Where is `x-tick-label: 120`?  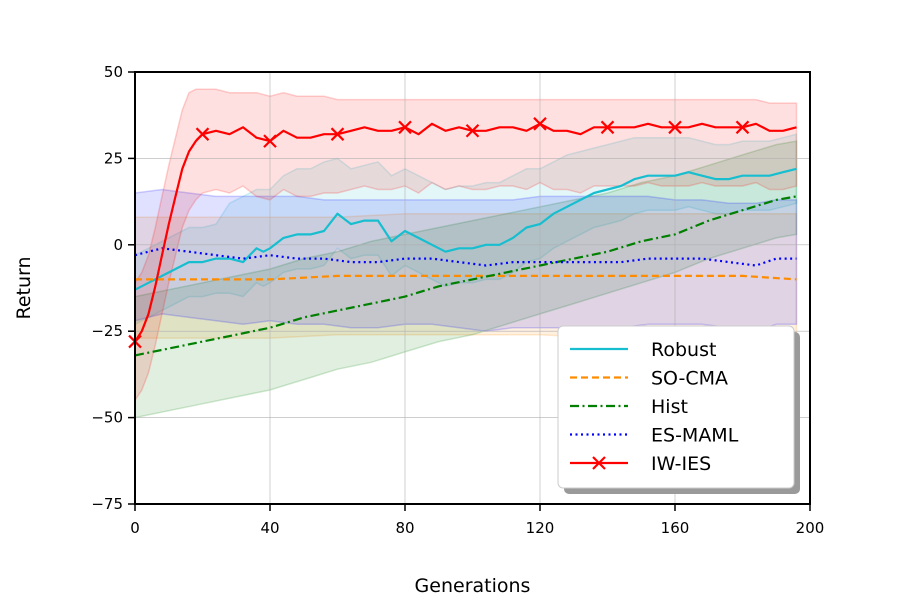
x-tick-label: 120 is located at coordinates (540, 528).